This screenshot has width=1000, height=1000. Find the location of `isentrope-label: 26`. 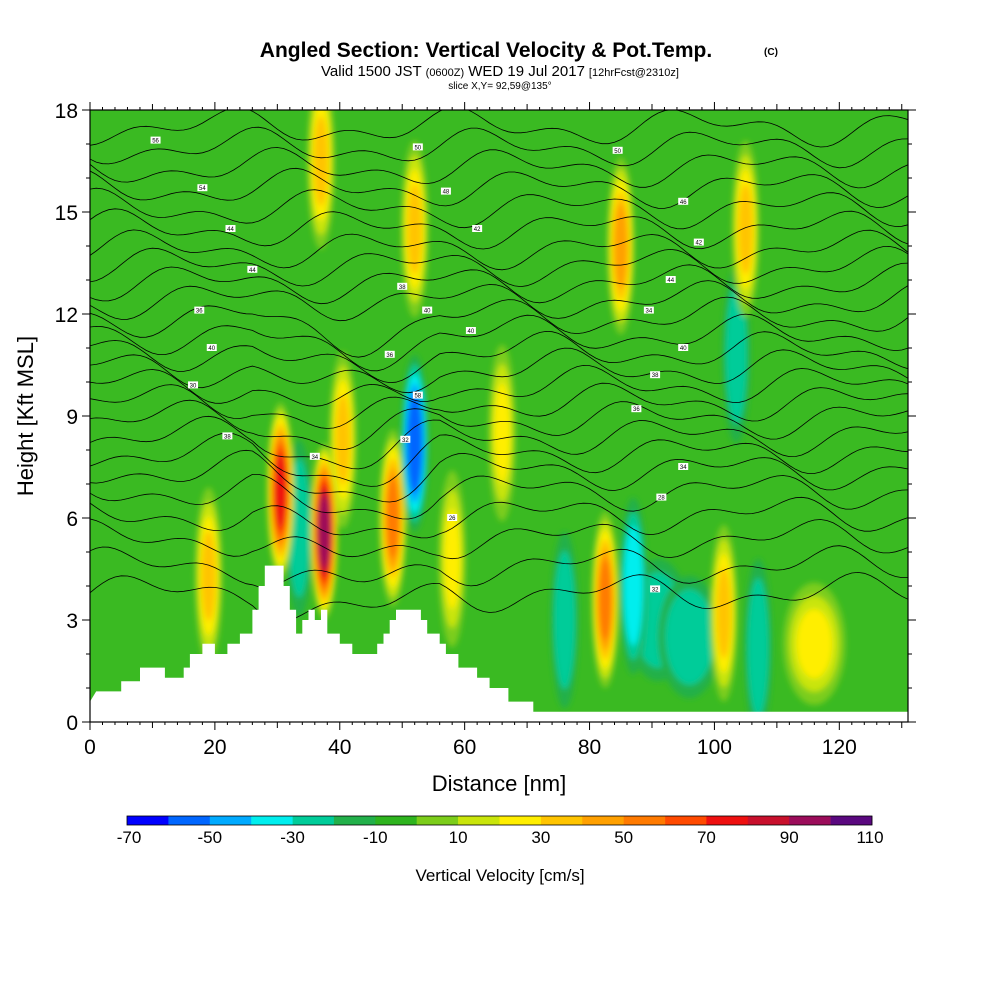

isentrope-label: 26 is located at coordinates (452, 518).